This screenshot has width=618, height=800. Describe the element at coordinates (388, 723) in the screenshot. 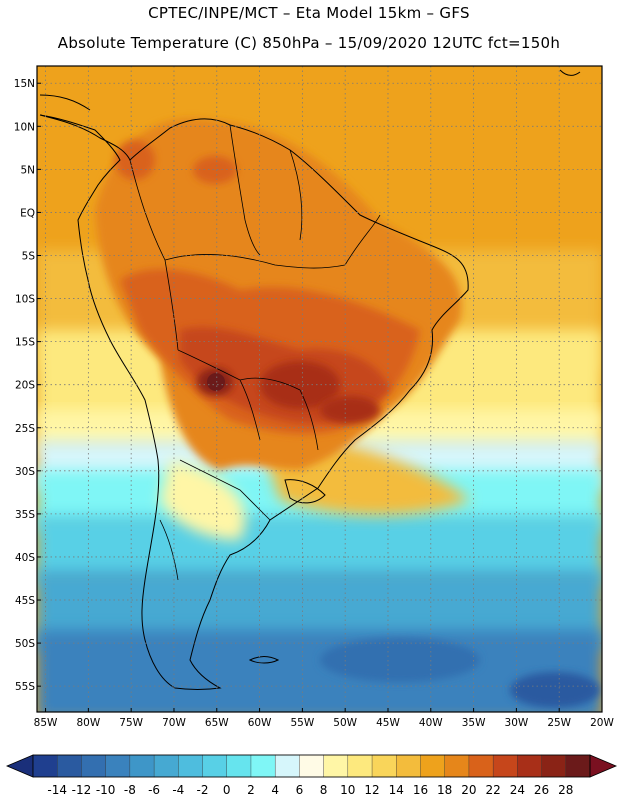

I see `lon-tick-label: 45W` at that location.